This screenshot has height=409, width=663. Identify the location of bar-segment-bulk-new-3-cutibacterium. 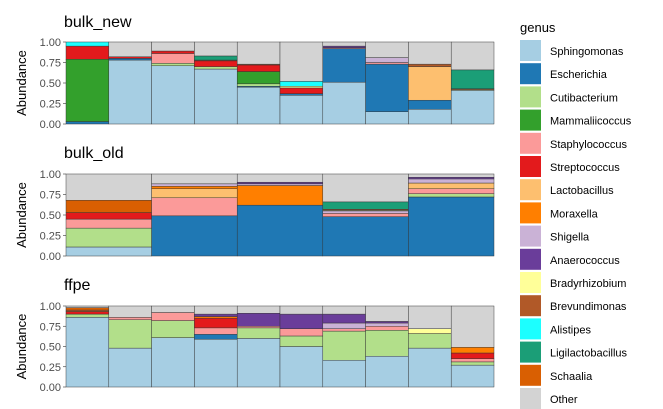
(173, 65).